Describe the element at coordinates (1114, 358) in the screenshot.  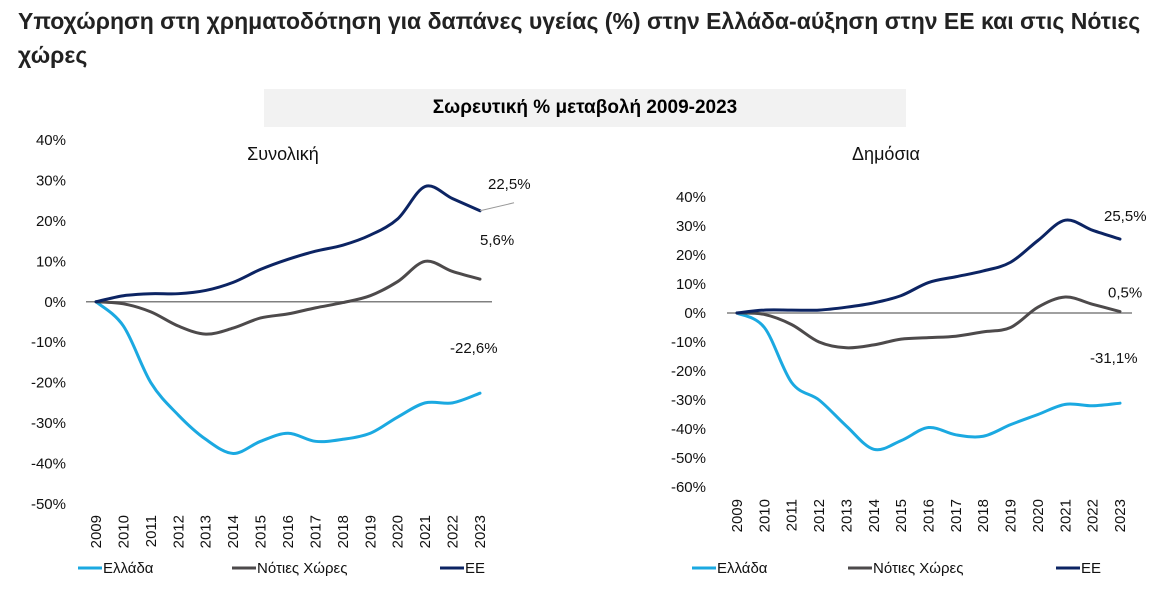
I see `data-label-greece: -31,1%` at that location.